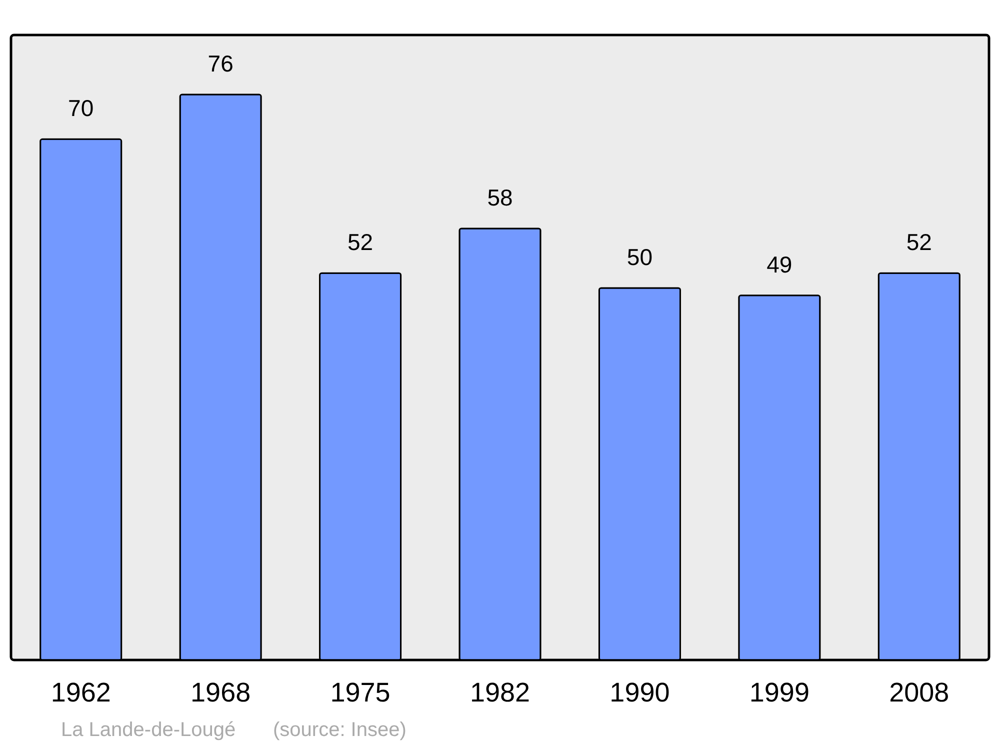 The height and width of the screenshot is (747, 1000). Describe the element at coordinates (500, 197) in the screenshot. I see `data-label: 58` at that location.